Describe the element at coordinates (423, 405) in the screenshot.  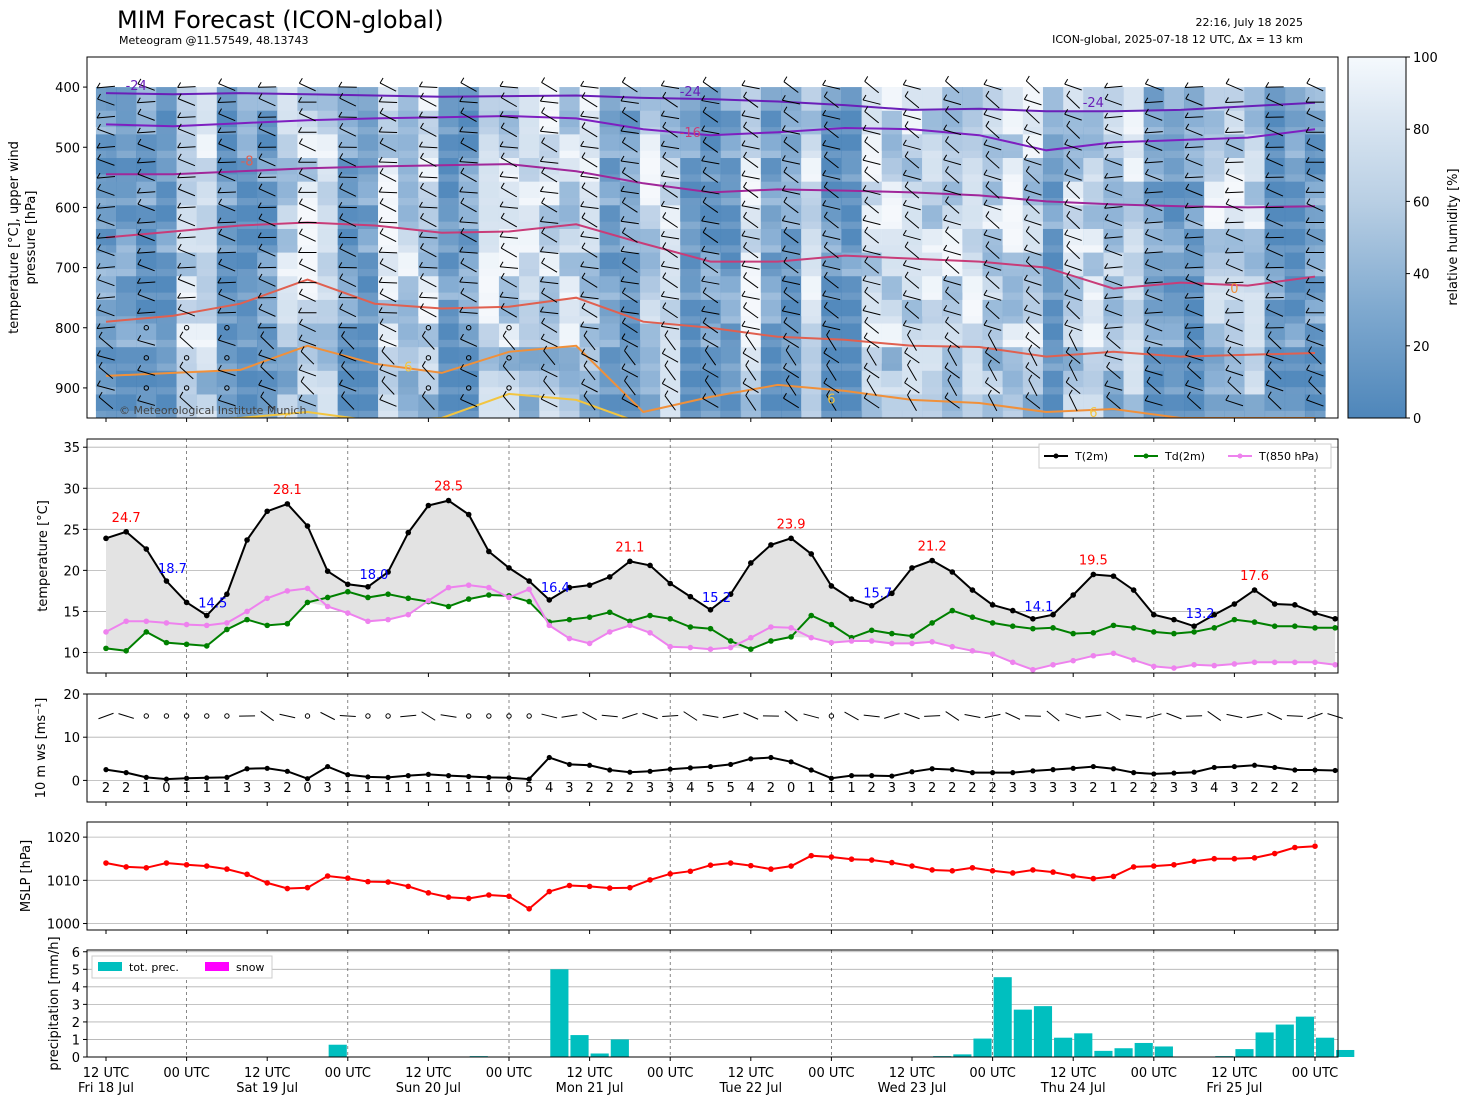
I see `isotherm-line` at that location.